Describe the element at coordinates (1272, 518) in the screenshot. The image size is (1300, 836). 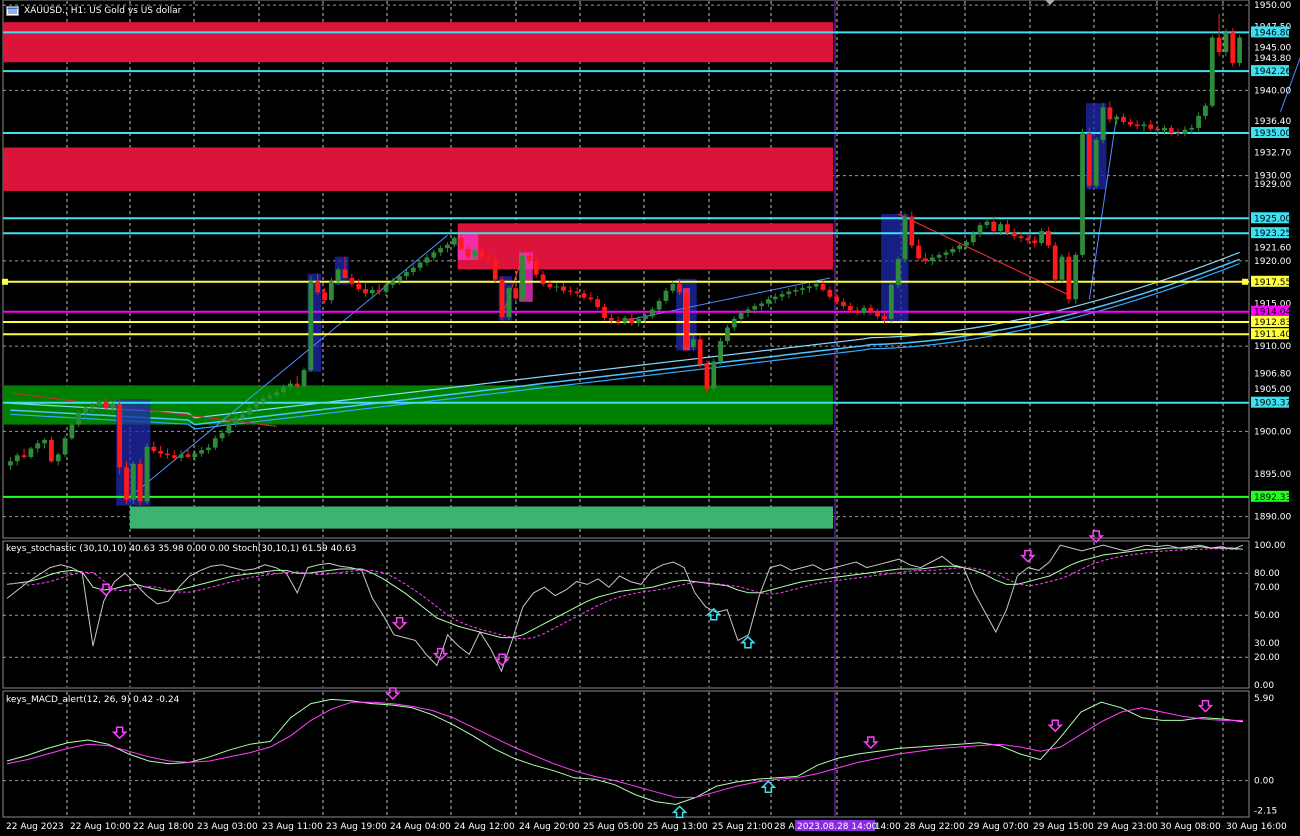
I see `price-axis-label: 1890.00` at that location.